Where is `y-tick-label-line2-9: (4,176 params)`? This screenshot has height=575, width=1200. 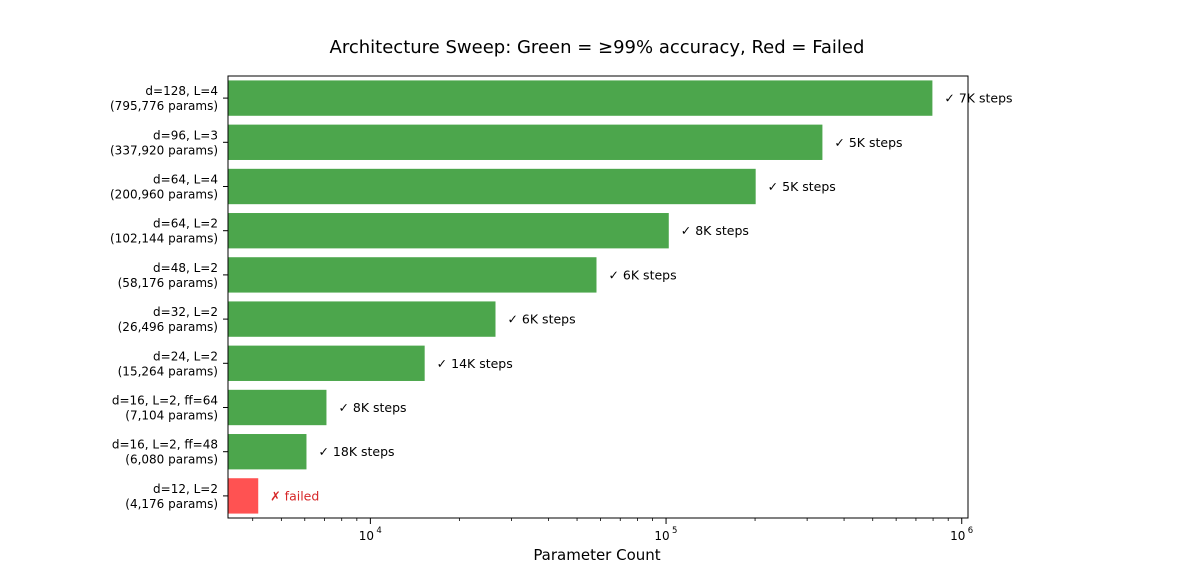
y-tick-label-line2-9: (4,176 params) is located at coordinates (171, 504).